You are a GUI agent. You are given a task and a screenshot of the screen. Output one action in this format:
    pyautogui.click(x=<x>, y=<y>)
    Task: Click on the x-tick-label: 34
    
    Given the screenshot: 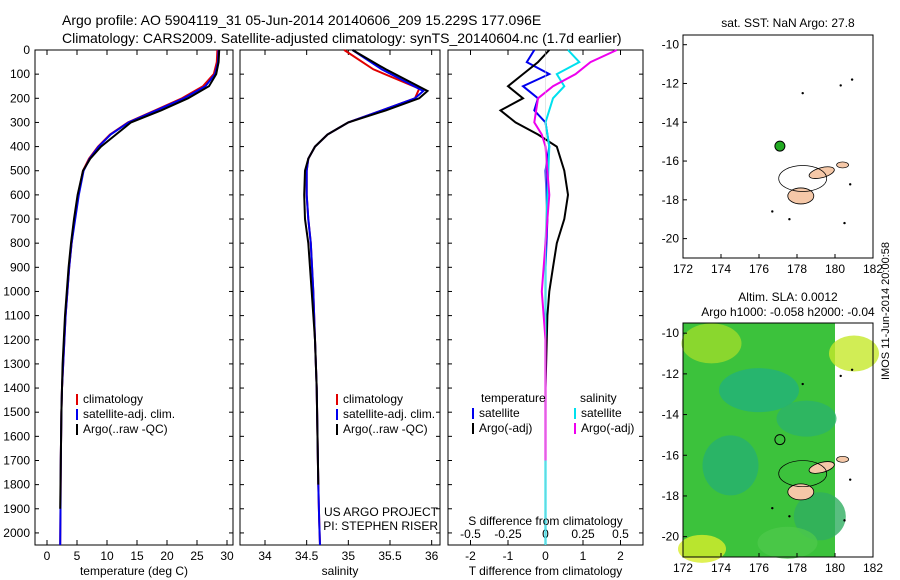 What is the action you would take?
    pyautogui.click(x=265, y=556)
    